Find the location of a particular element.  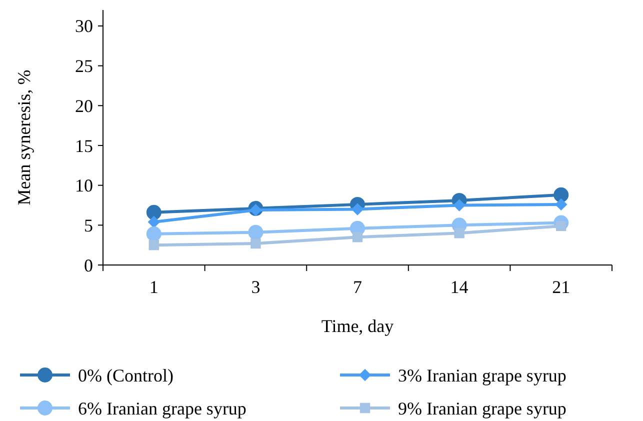

x-tick-label: 3 is located at coordinates (255, 287).